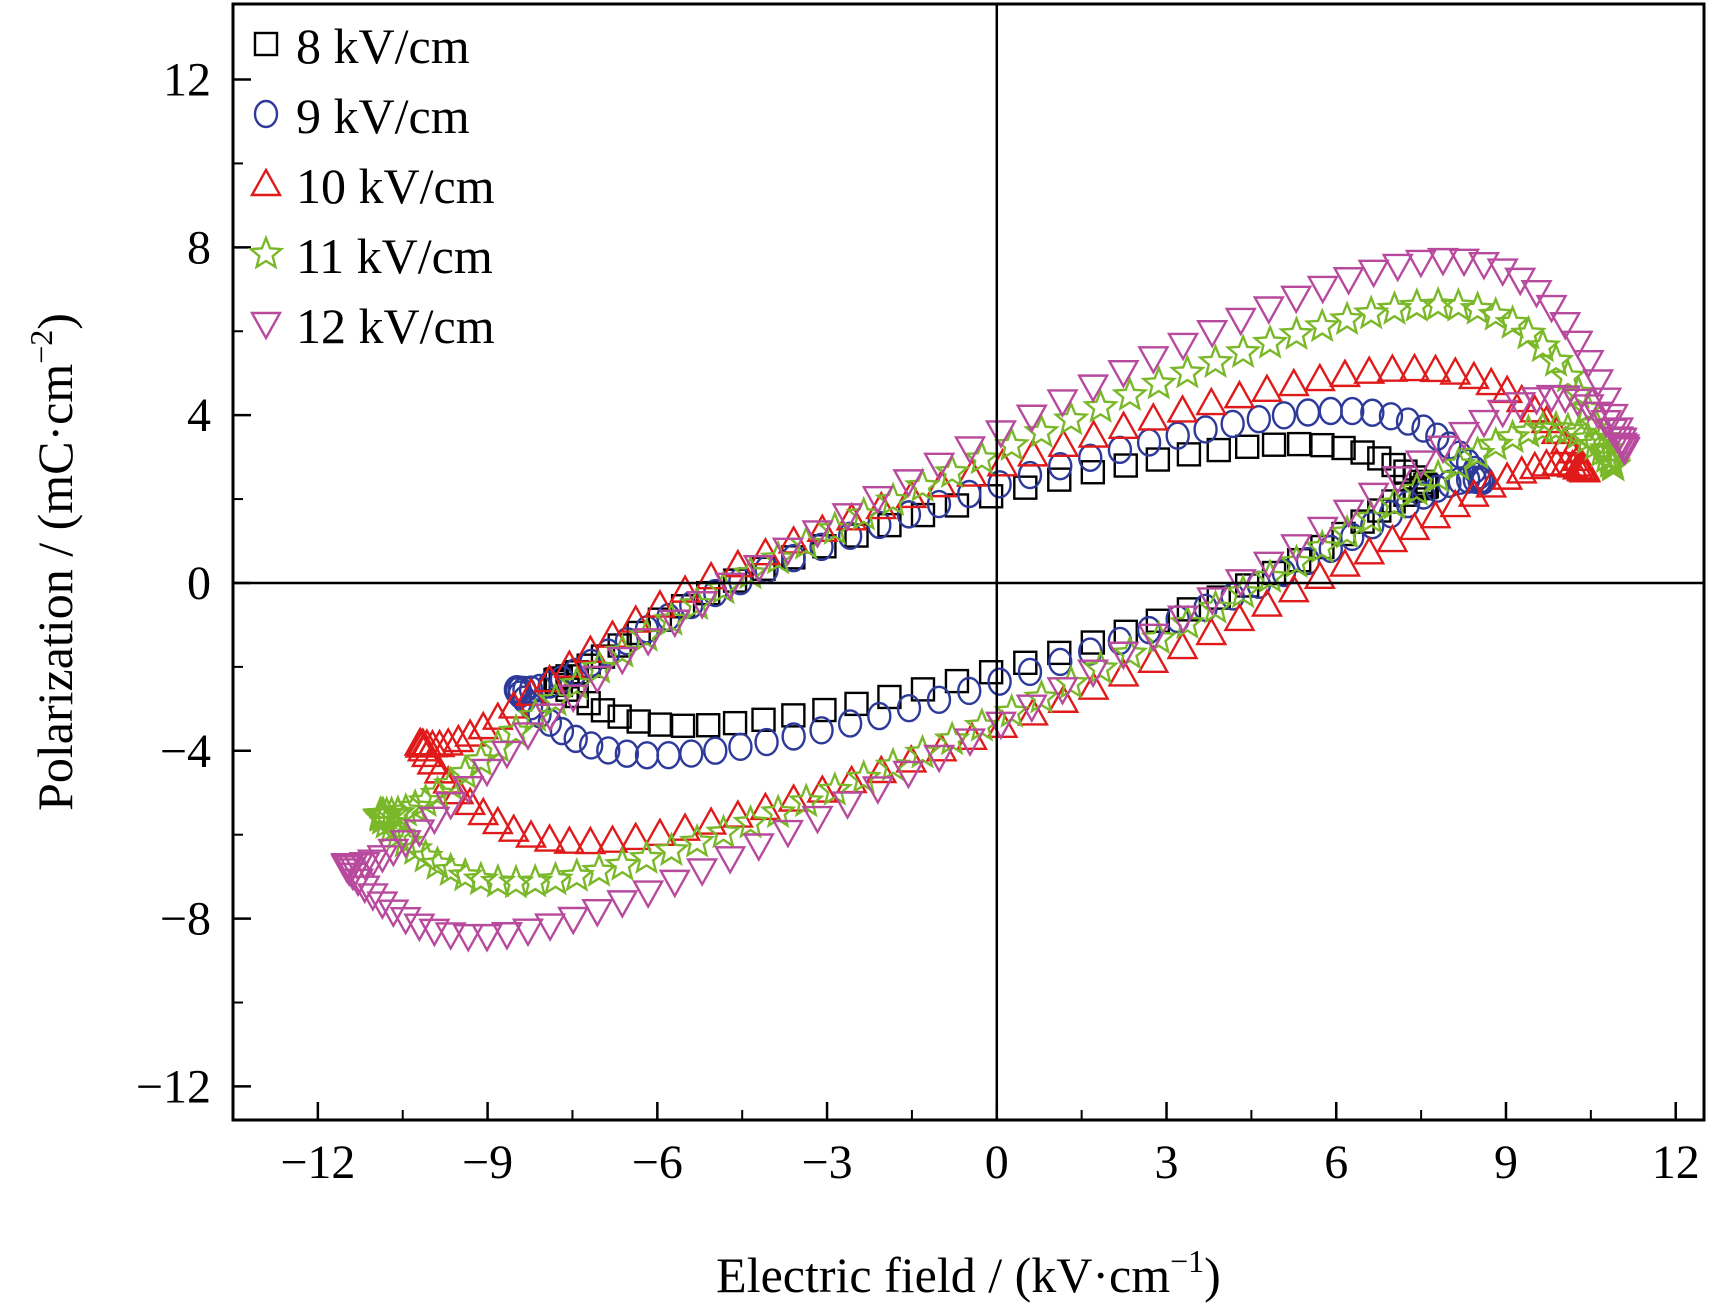  I want to click on legend-label: 9 kV/cm, so click(383, 116).